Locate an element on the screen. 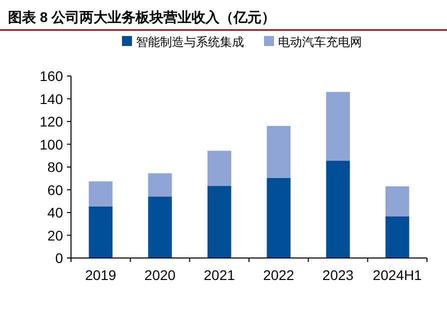 The width and height of the screenshot is (447, 321). legend-label: 电动汽车充电网 is located at coordinates (320, 42).